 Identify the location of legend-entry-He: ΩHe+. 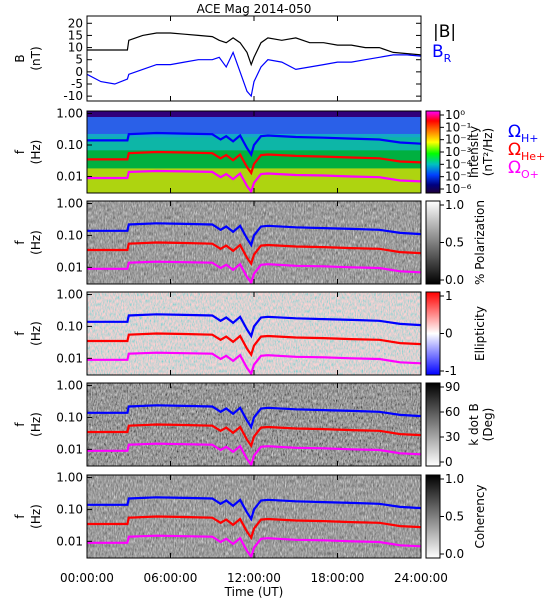
(526, 151).